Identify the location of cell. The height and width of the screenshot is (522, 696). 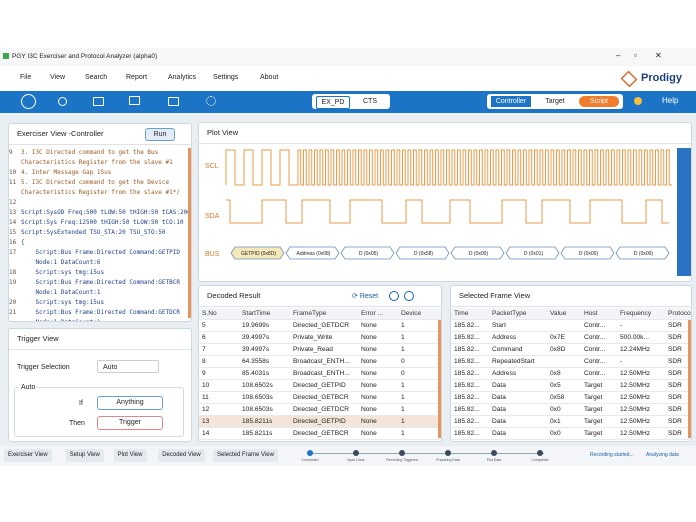
(564, 325).